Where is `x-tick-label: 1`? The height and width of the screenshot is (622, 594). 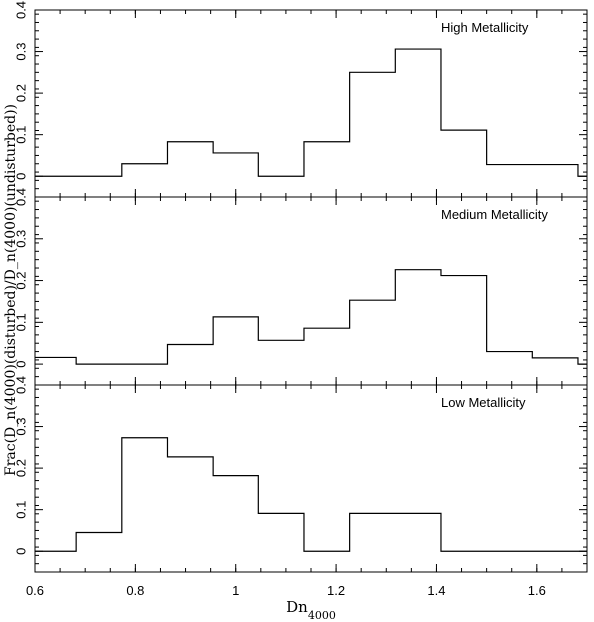
x-tick-label: 1 is located at coordinates (235, 590).